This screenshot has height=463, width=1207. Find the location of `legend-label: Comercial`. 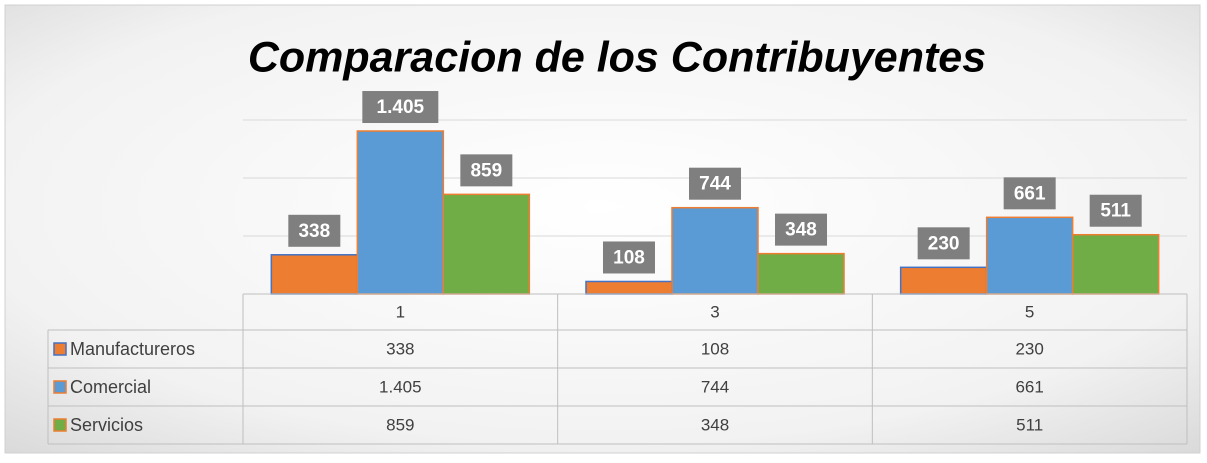

legend-label: Comercial is located at coordinates (110, 387).